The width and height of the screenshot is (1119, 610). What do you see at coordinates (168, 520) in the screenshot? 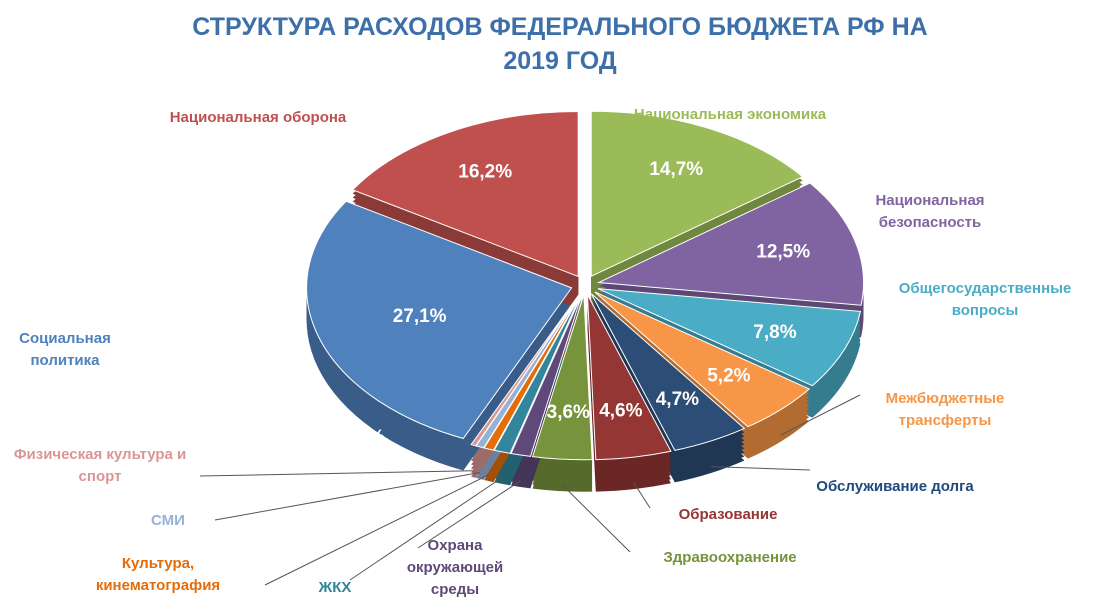
I see `category-label: СМИ` at bounding box center [168, 520].